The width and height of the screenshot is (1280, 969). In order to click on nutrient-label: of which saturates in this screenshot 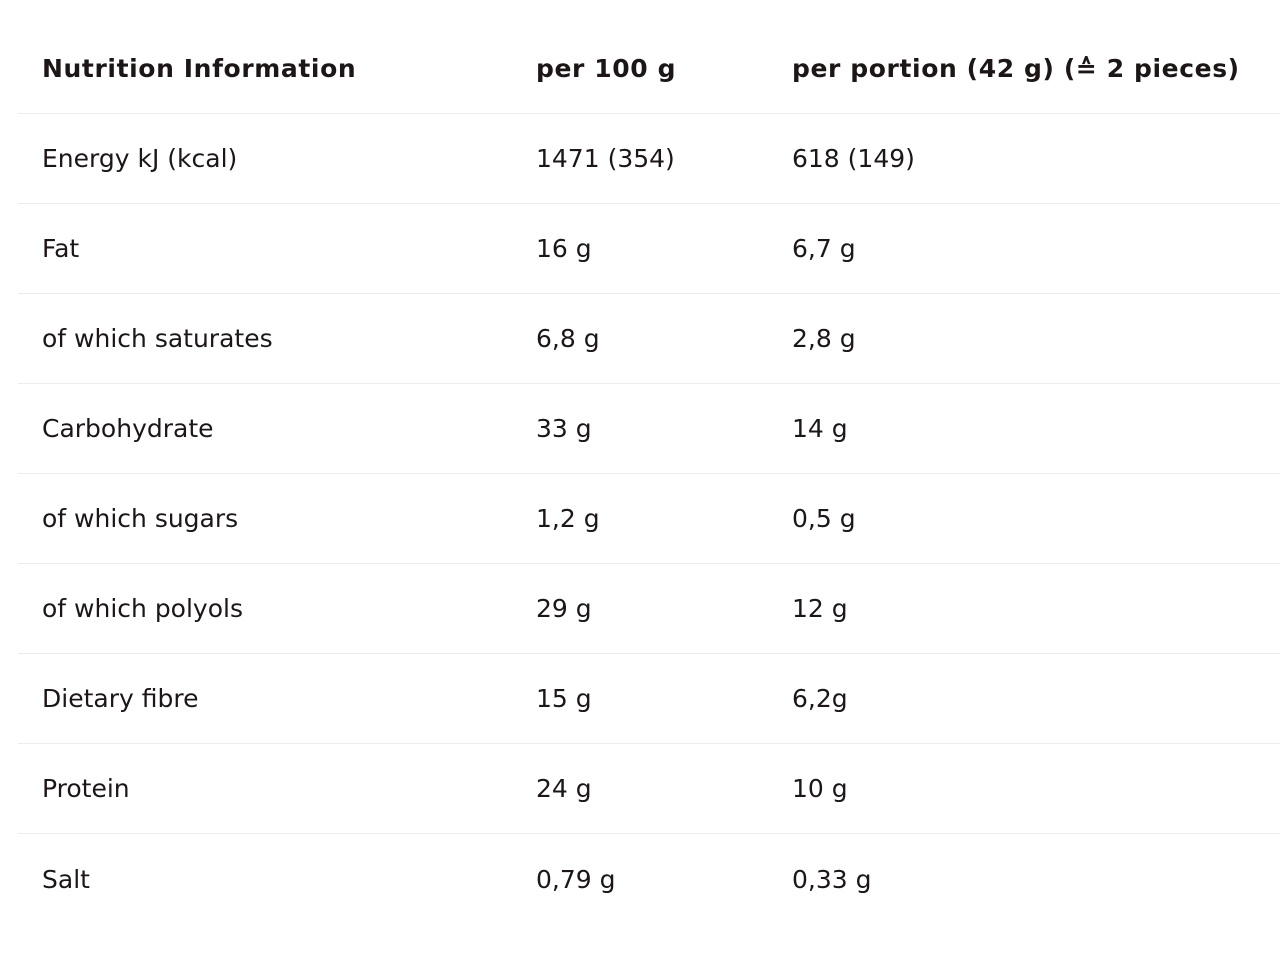, I will do `click(157, 338)`.